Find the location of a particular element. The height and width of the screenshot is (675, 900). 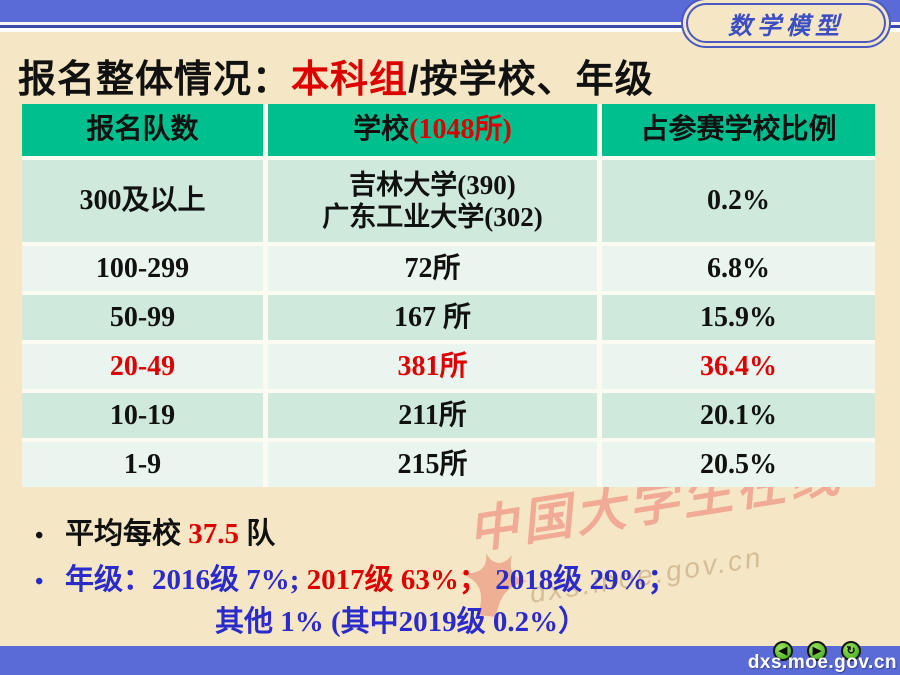

title-suffix: /按学校、年级 is located at coordinates (531, 80).